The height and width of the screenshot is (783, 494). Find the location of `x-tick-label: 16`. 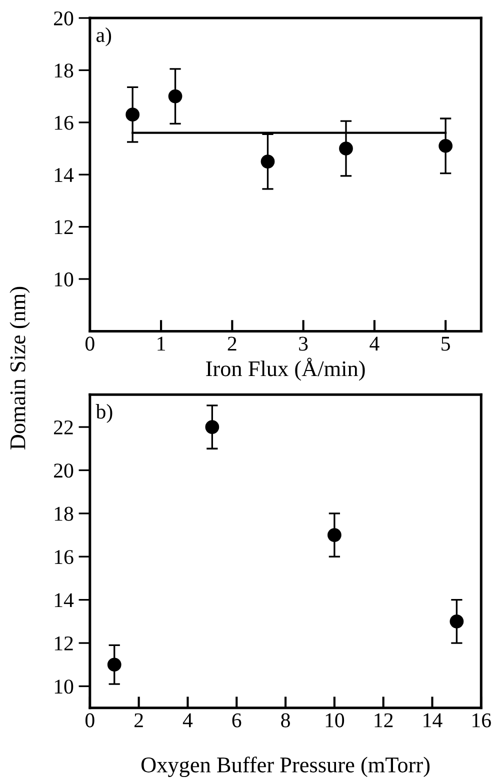

x-tick-label: 16 is located at coordinates (481, 720).